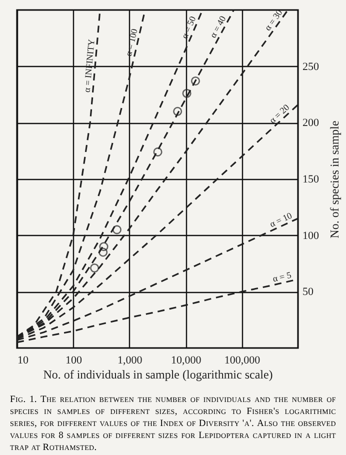 This screenshot has width=346, height=455. What do you see at coordinates (73, 360) in the screenshot?
I see `x-tick-label: 100` at bounding box center [73, 360].